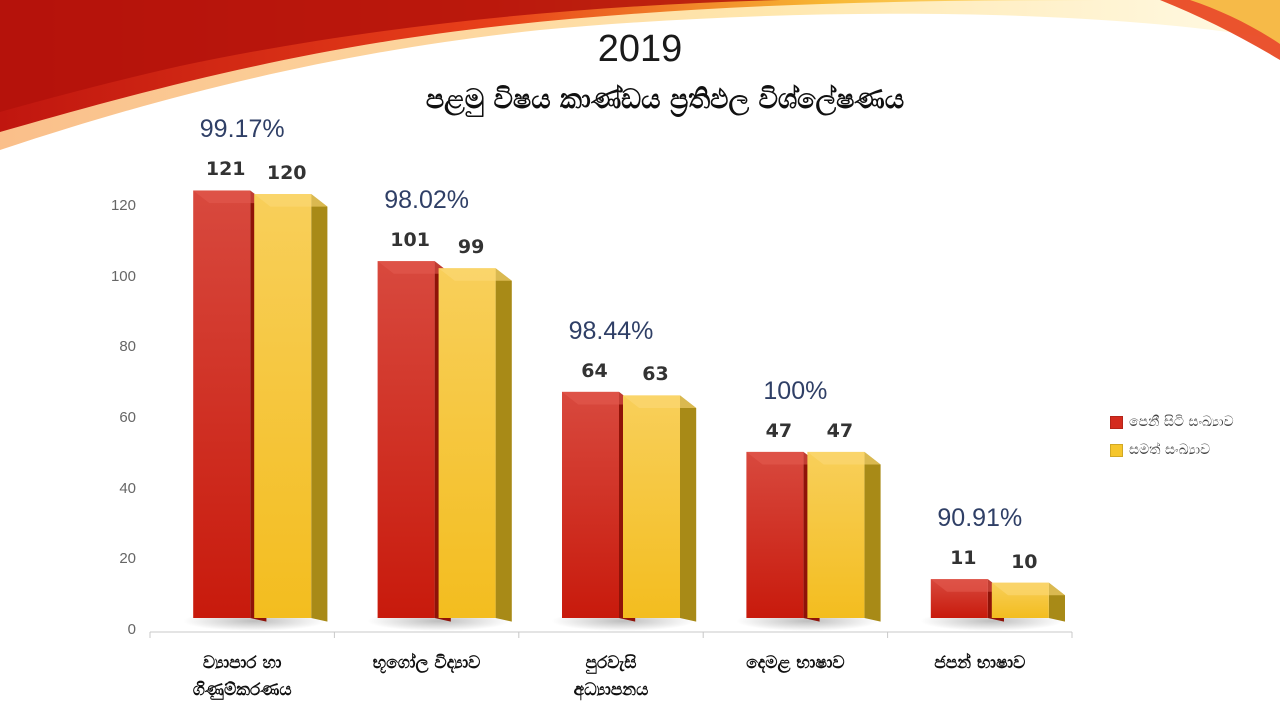 The height and width of the screenshot is (720, 1280). Describe the element at coordinates (123, 205) in the screenshot. I see `y-tick-label: 120` at that location.